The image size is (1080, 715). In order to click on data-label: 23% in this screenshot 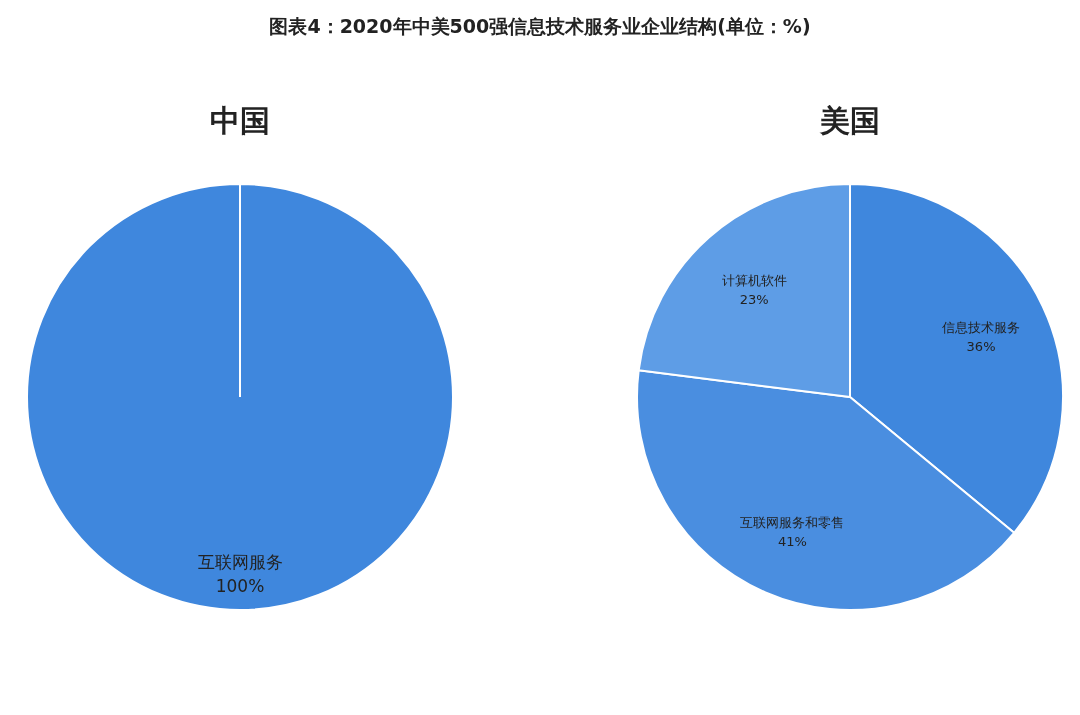, I will do `click(754, 300)`.